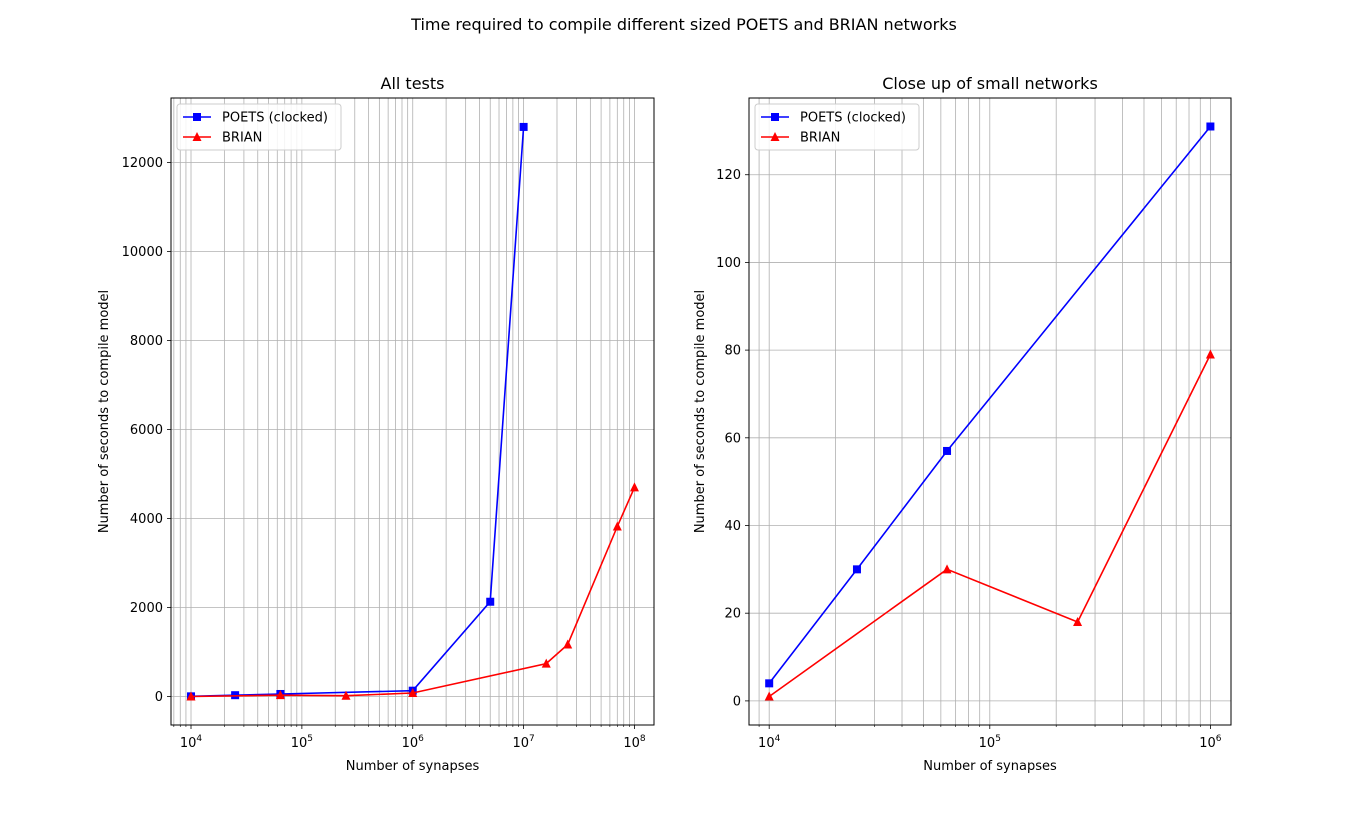 The height and width of the screenshot is (815, 1368). Describe the element at coordinates (728, 175) in the screenshot. I see `y-tick-label: 120` at that location.